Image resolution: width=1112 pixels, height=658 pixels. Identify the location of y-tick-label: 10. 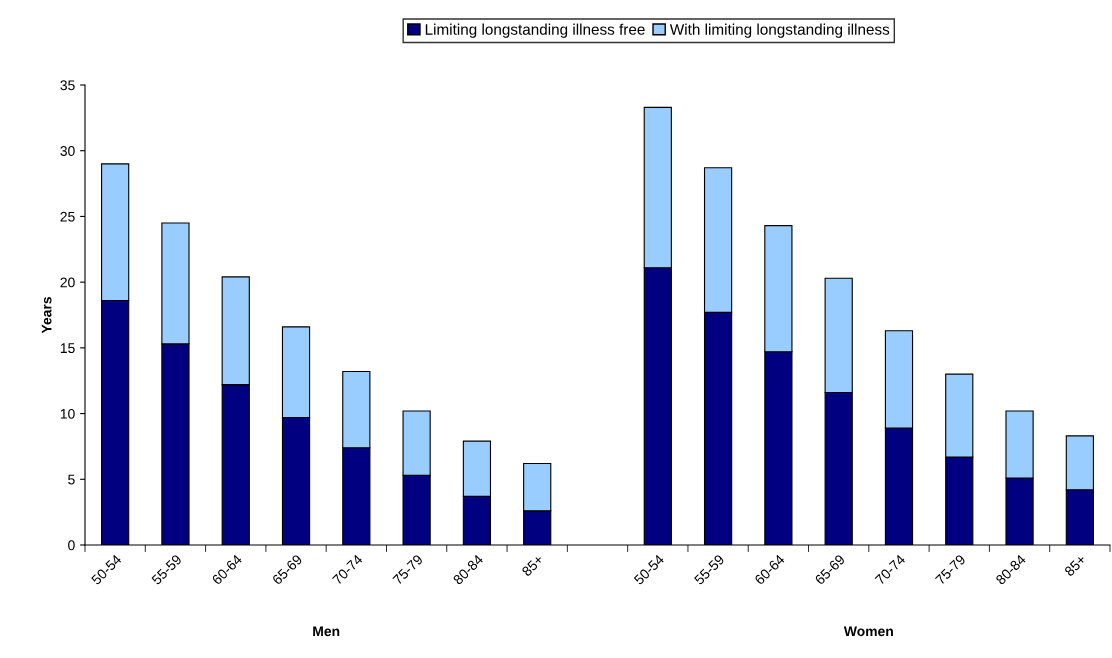
(67, 413).